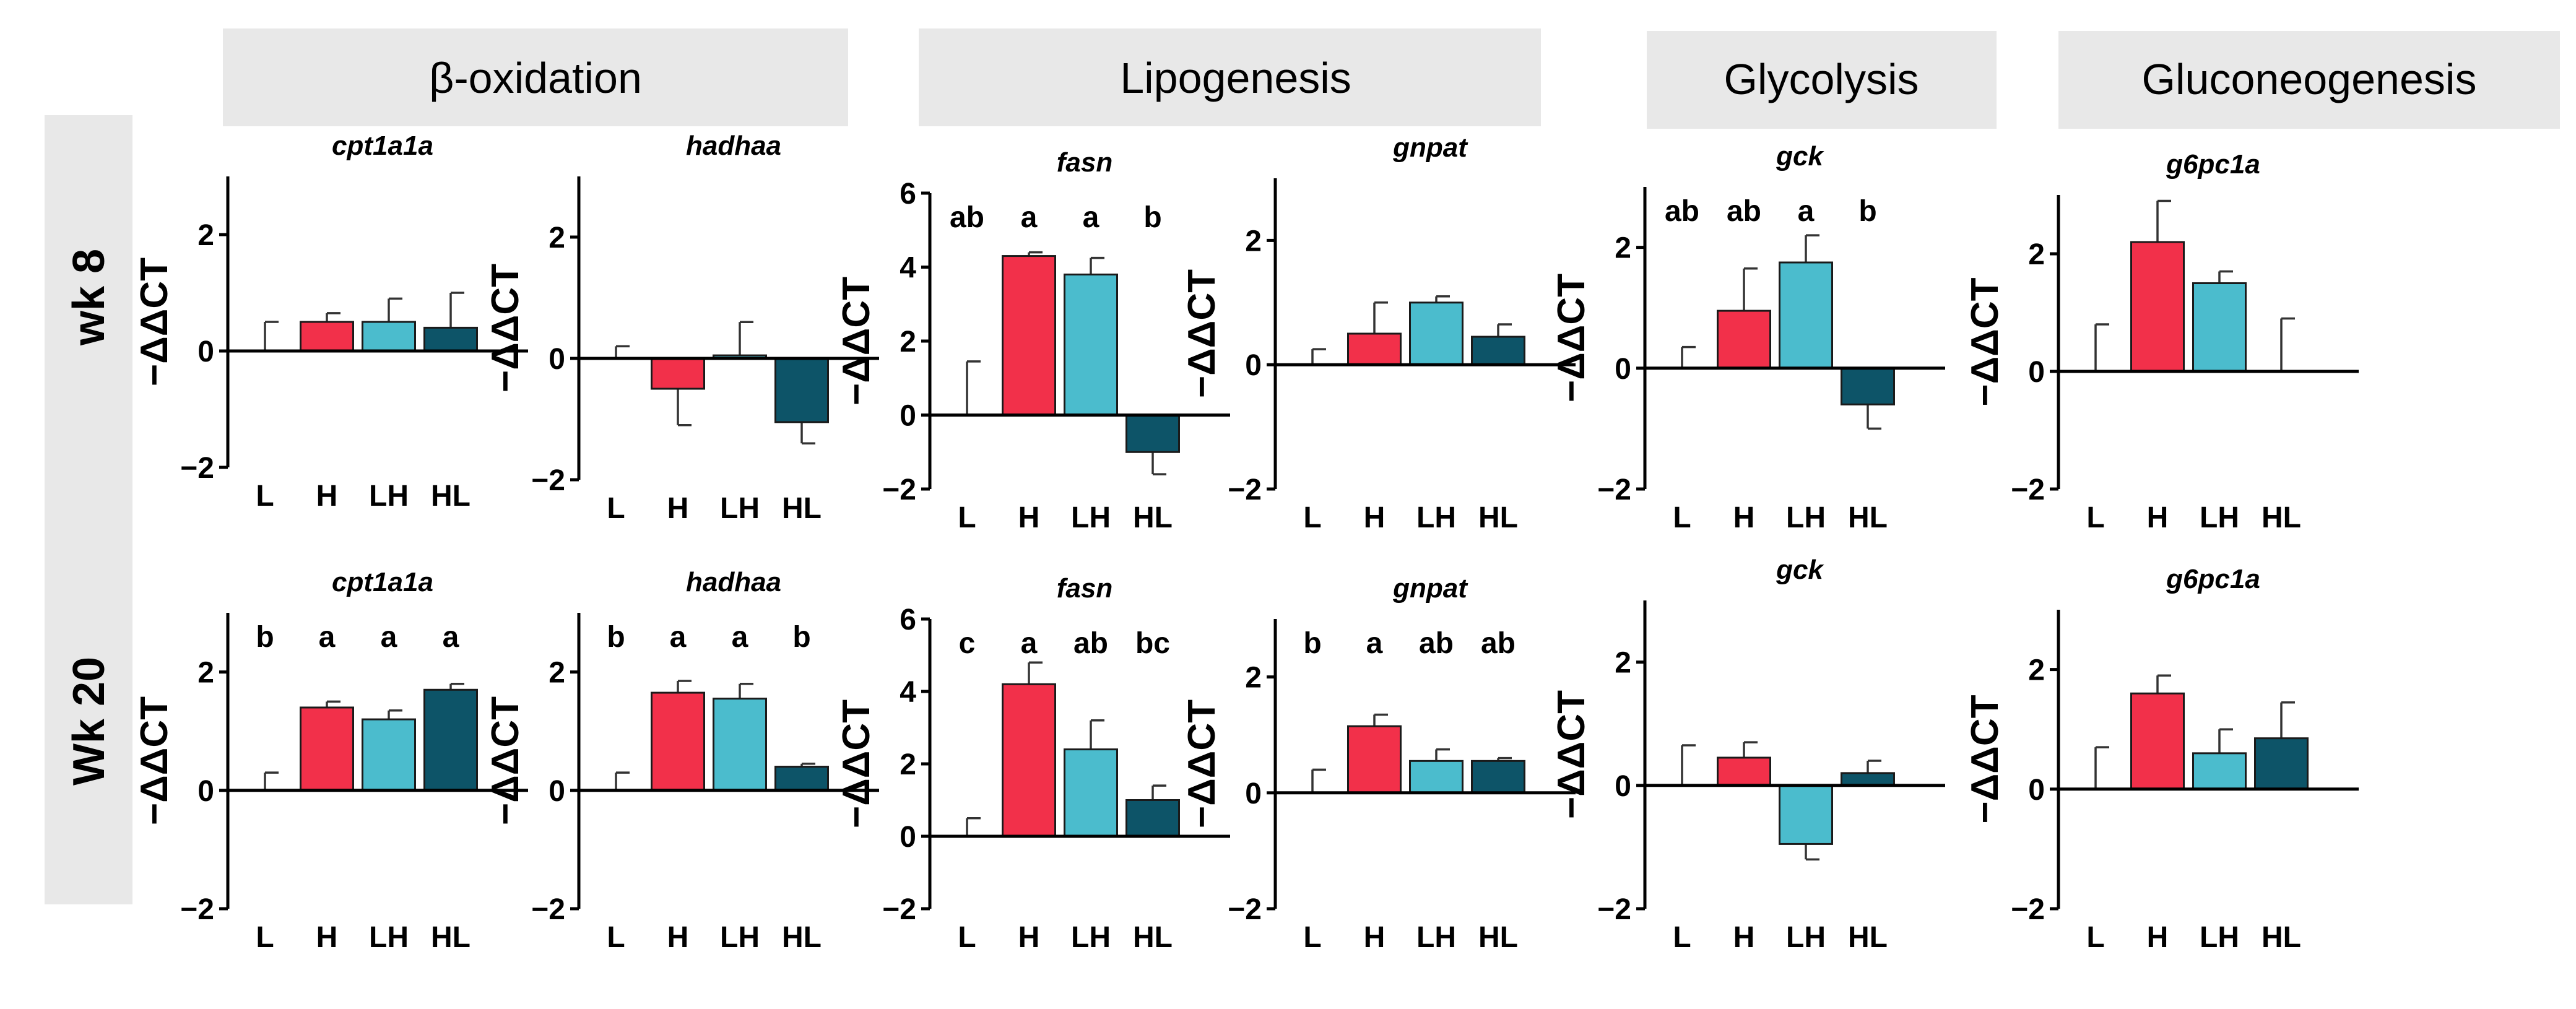  I want to click on significance-label: c, so click(967, 643).